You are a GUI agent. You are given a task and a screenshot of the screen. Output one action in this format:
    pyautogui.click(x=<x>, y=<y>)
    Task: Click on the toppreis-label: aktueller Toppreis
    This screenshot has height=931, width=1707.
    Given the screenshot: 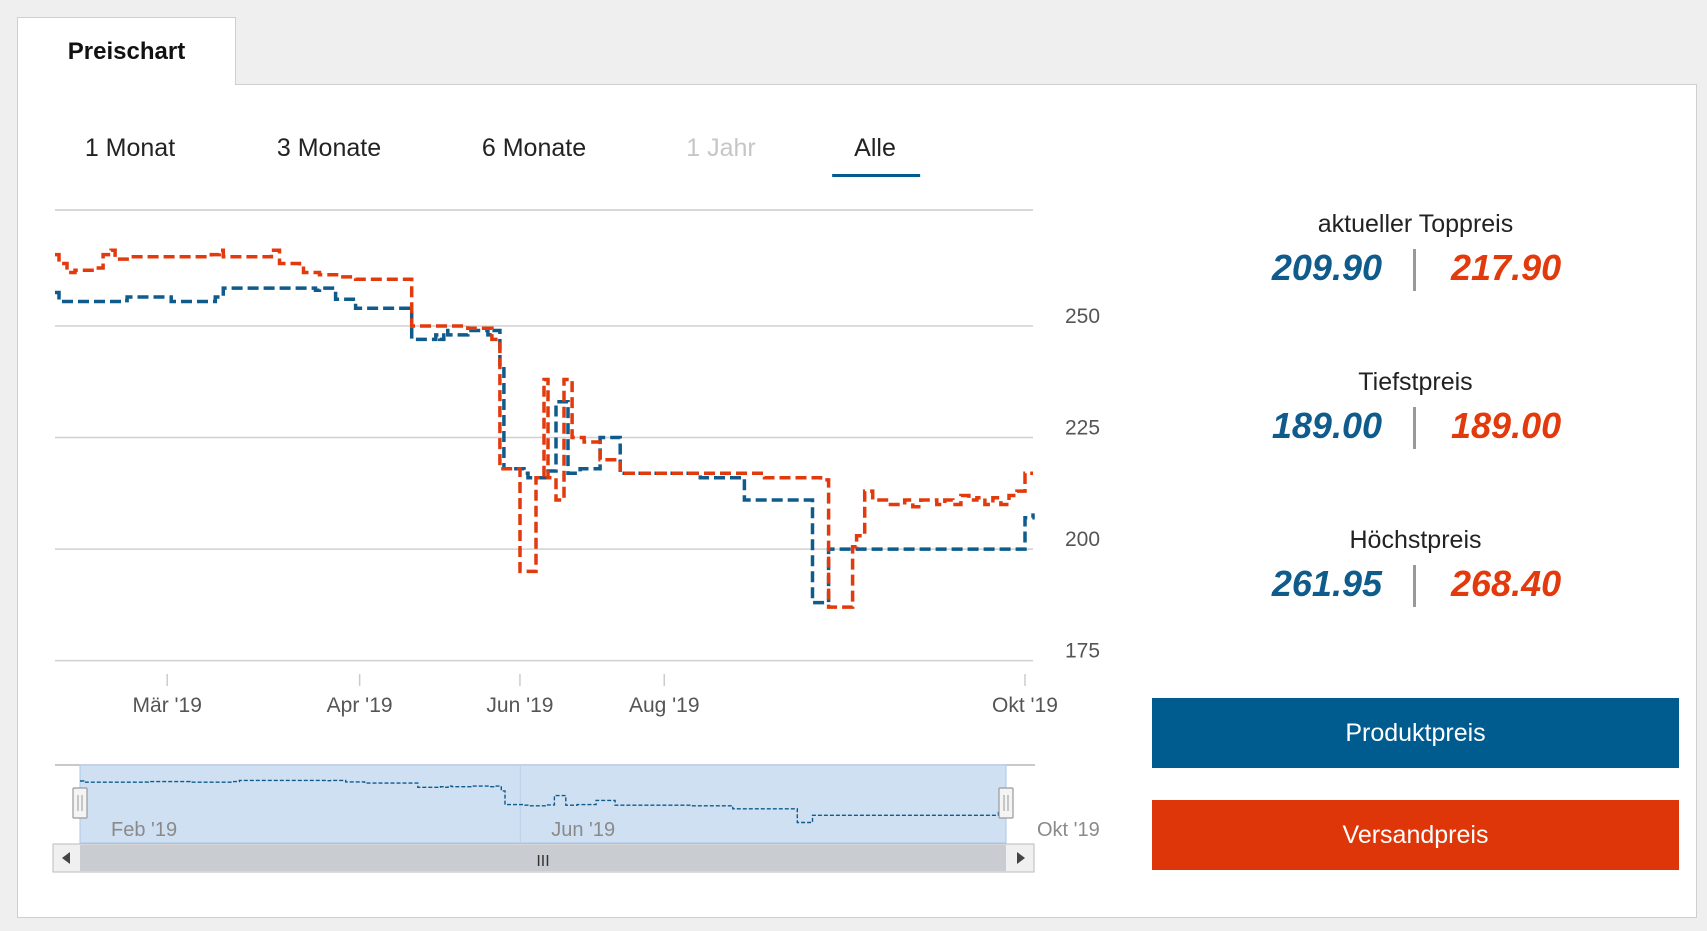 What is the action you would take?
    pyautogui.click(x=1415, y=224)
    